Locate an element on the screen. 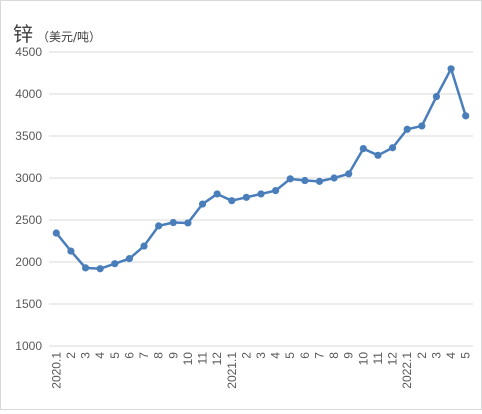  chart-unit-label: （美元/吨） is located at coordinates (69, 37).